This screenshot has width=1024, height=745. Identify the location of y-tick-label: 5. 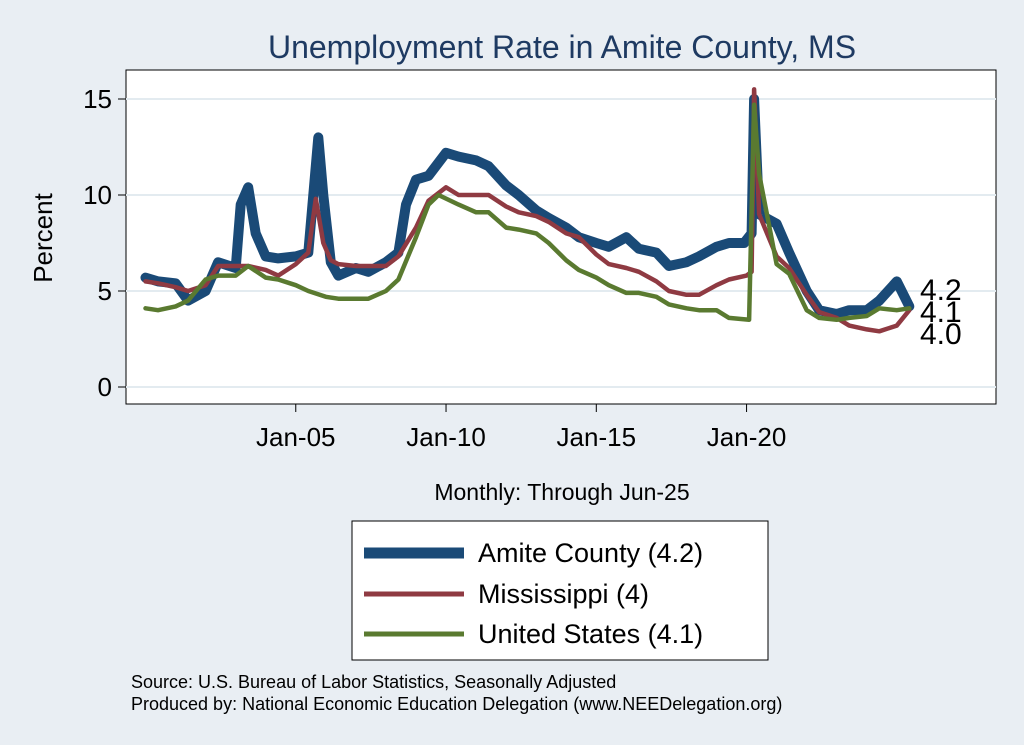
(105, 291).